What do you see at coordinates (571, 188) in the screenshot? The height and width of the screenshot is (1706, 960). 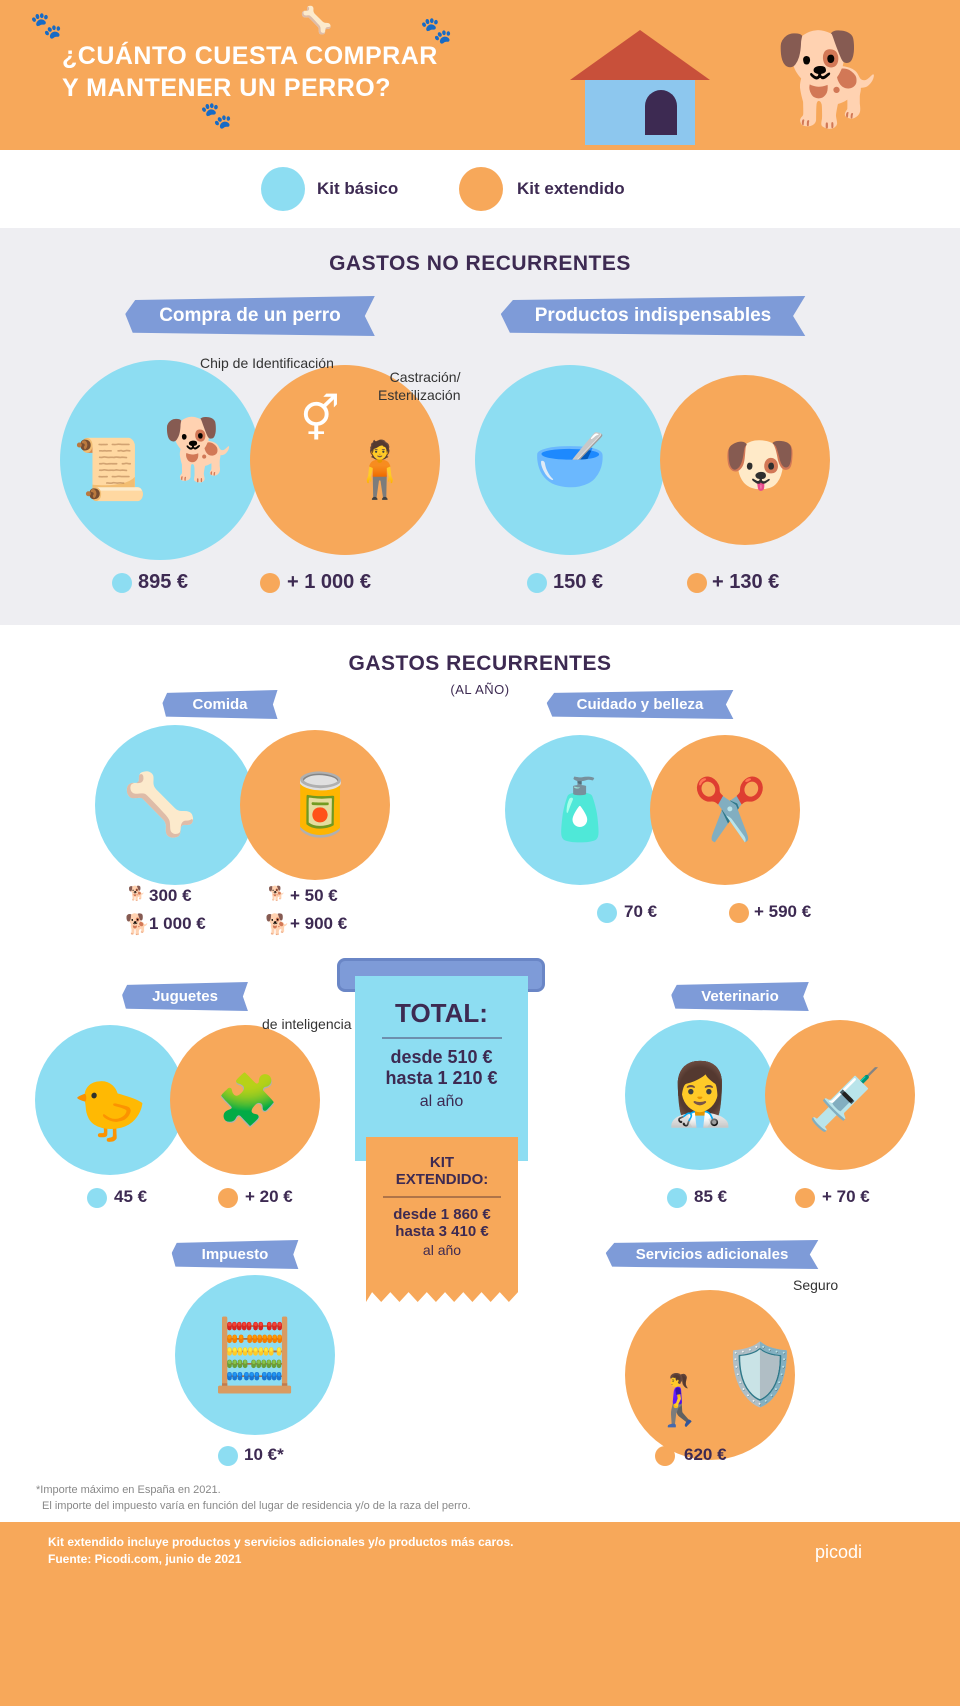 I see `legend-extended-label: Kit extendido` at bounding box center [571, 188].